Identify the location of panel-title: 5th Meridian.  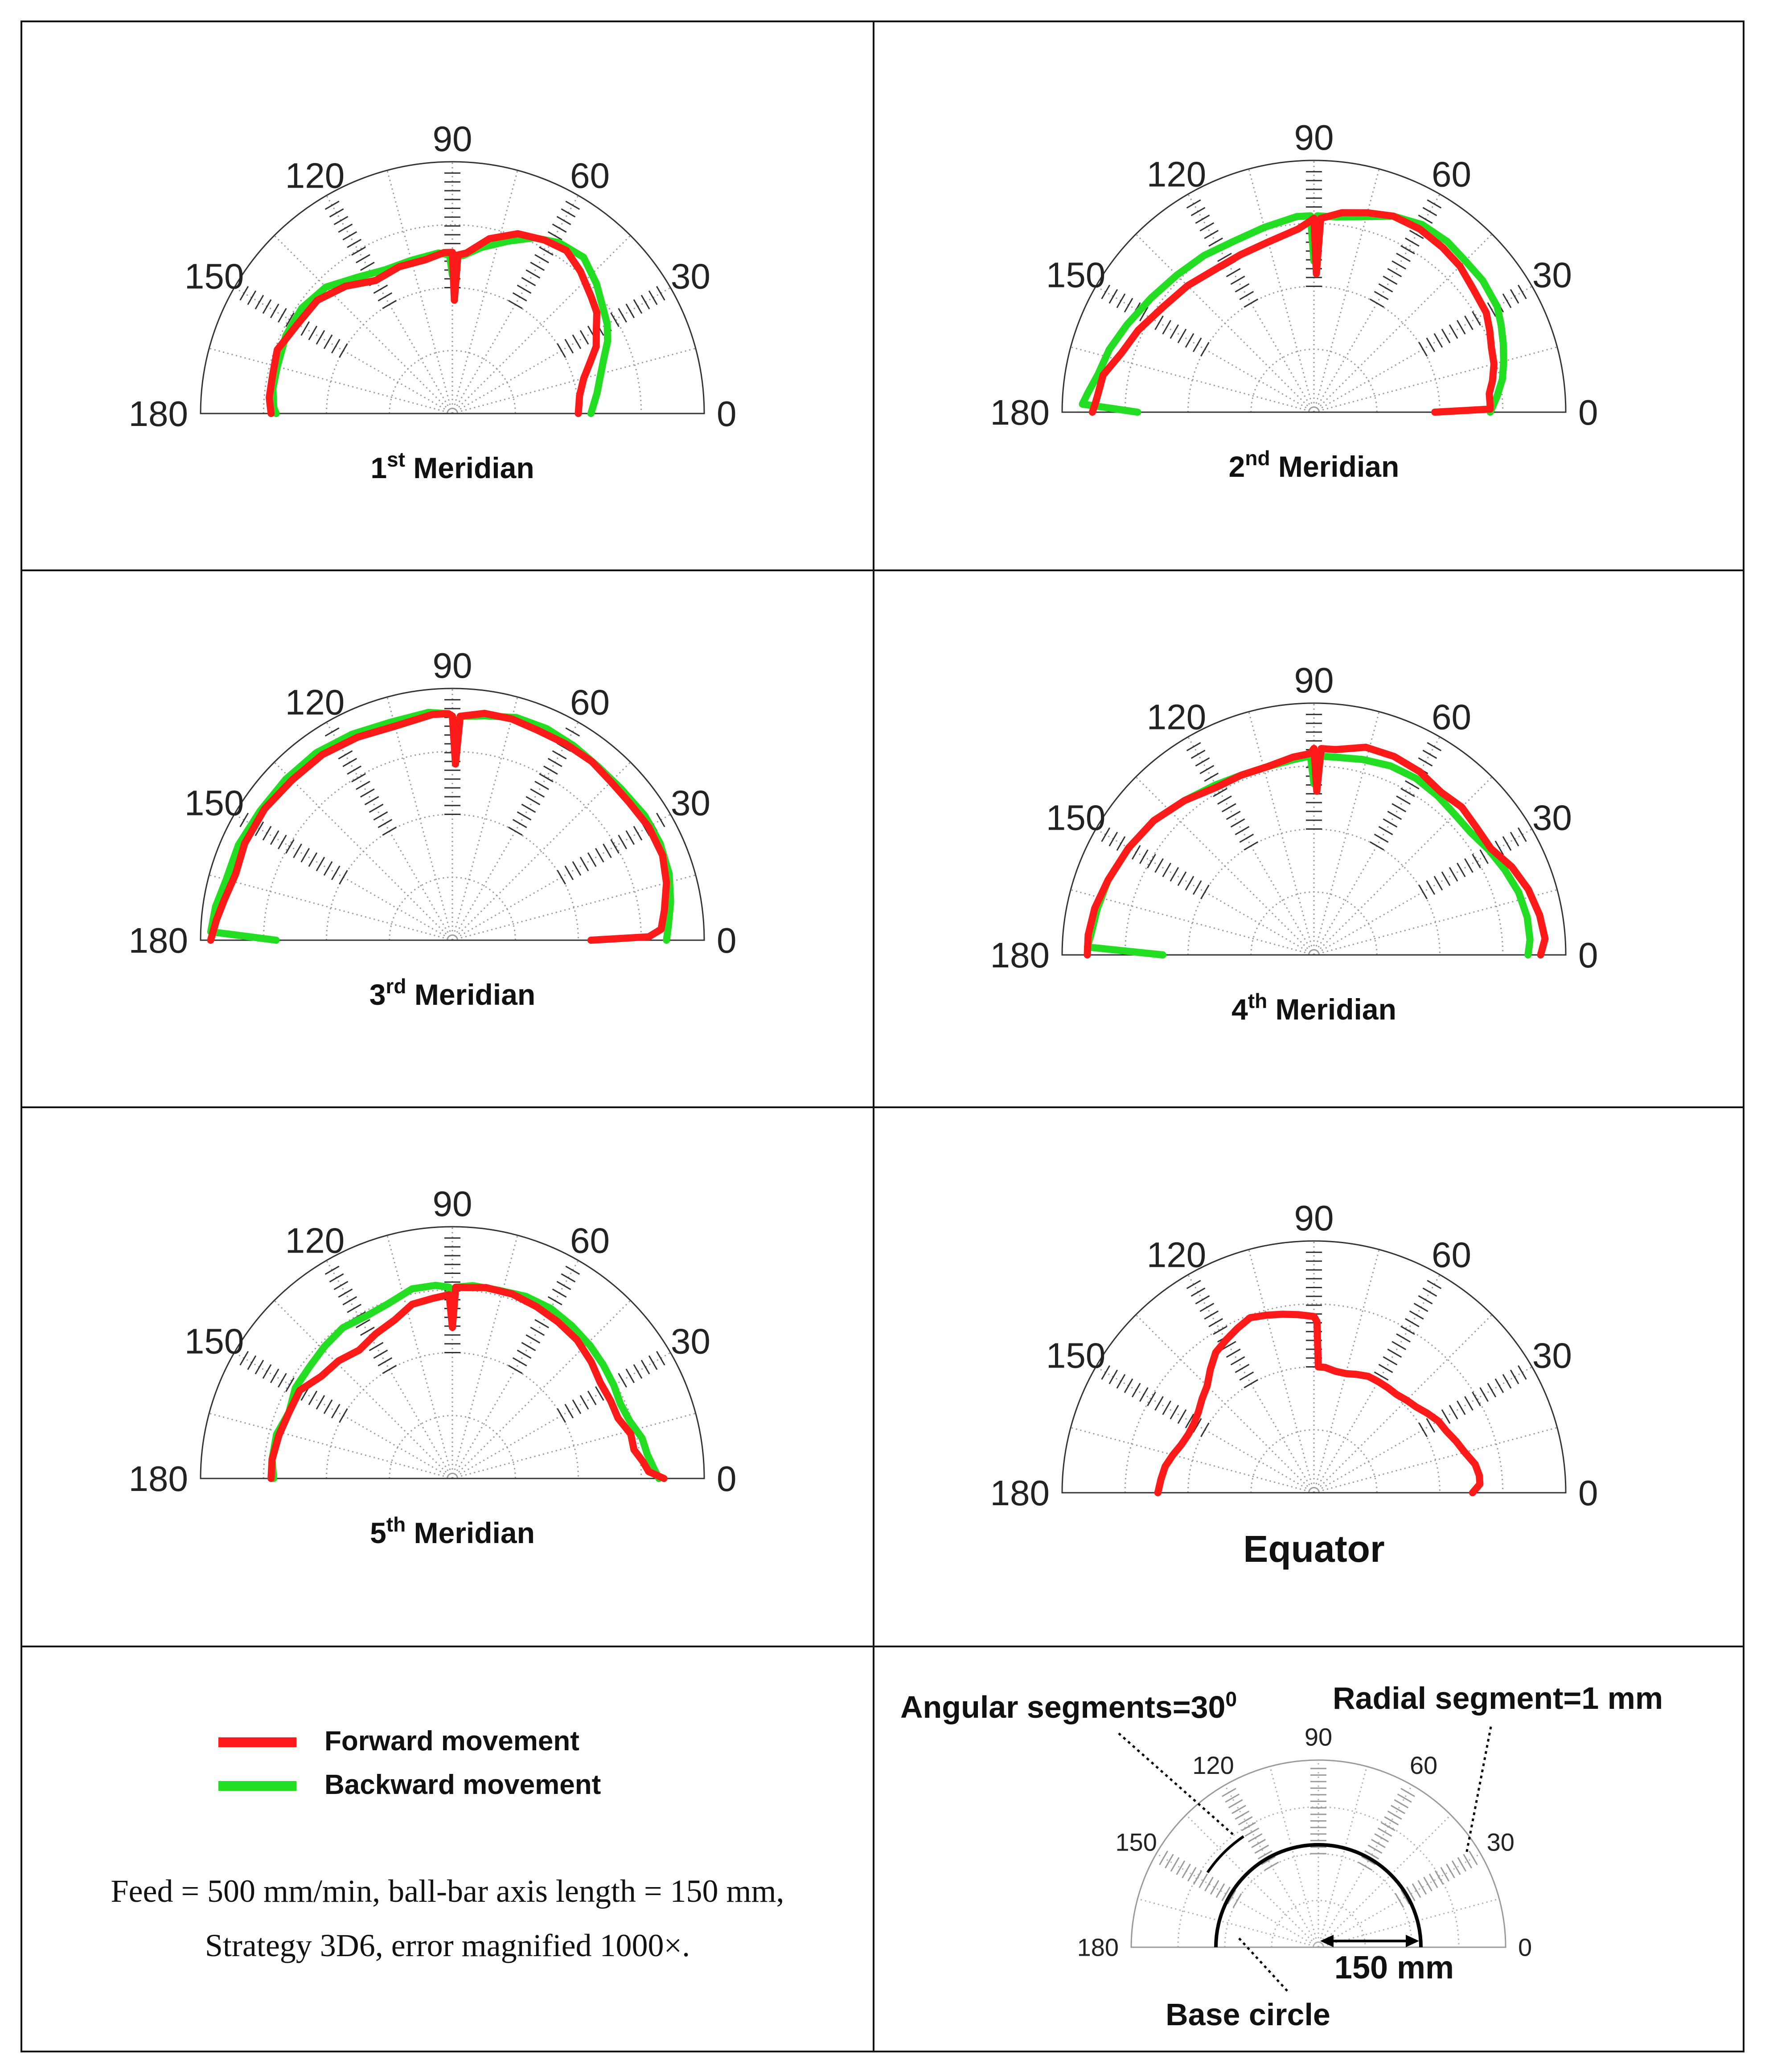
(453, 1531).